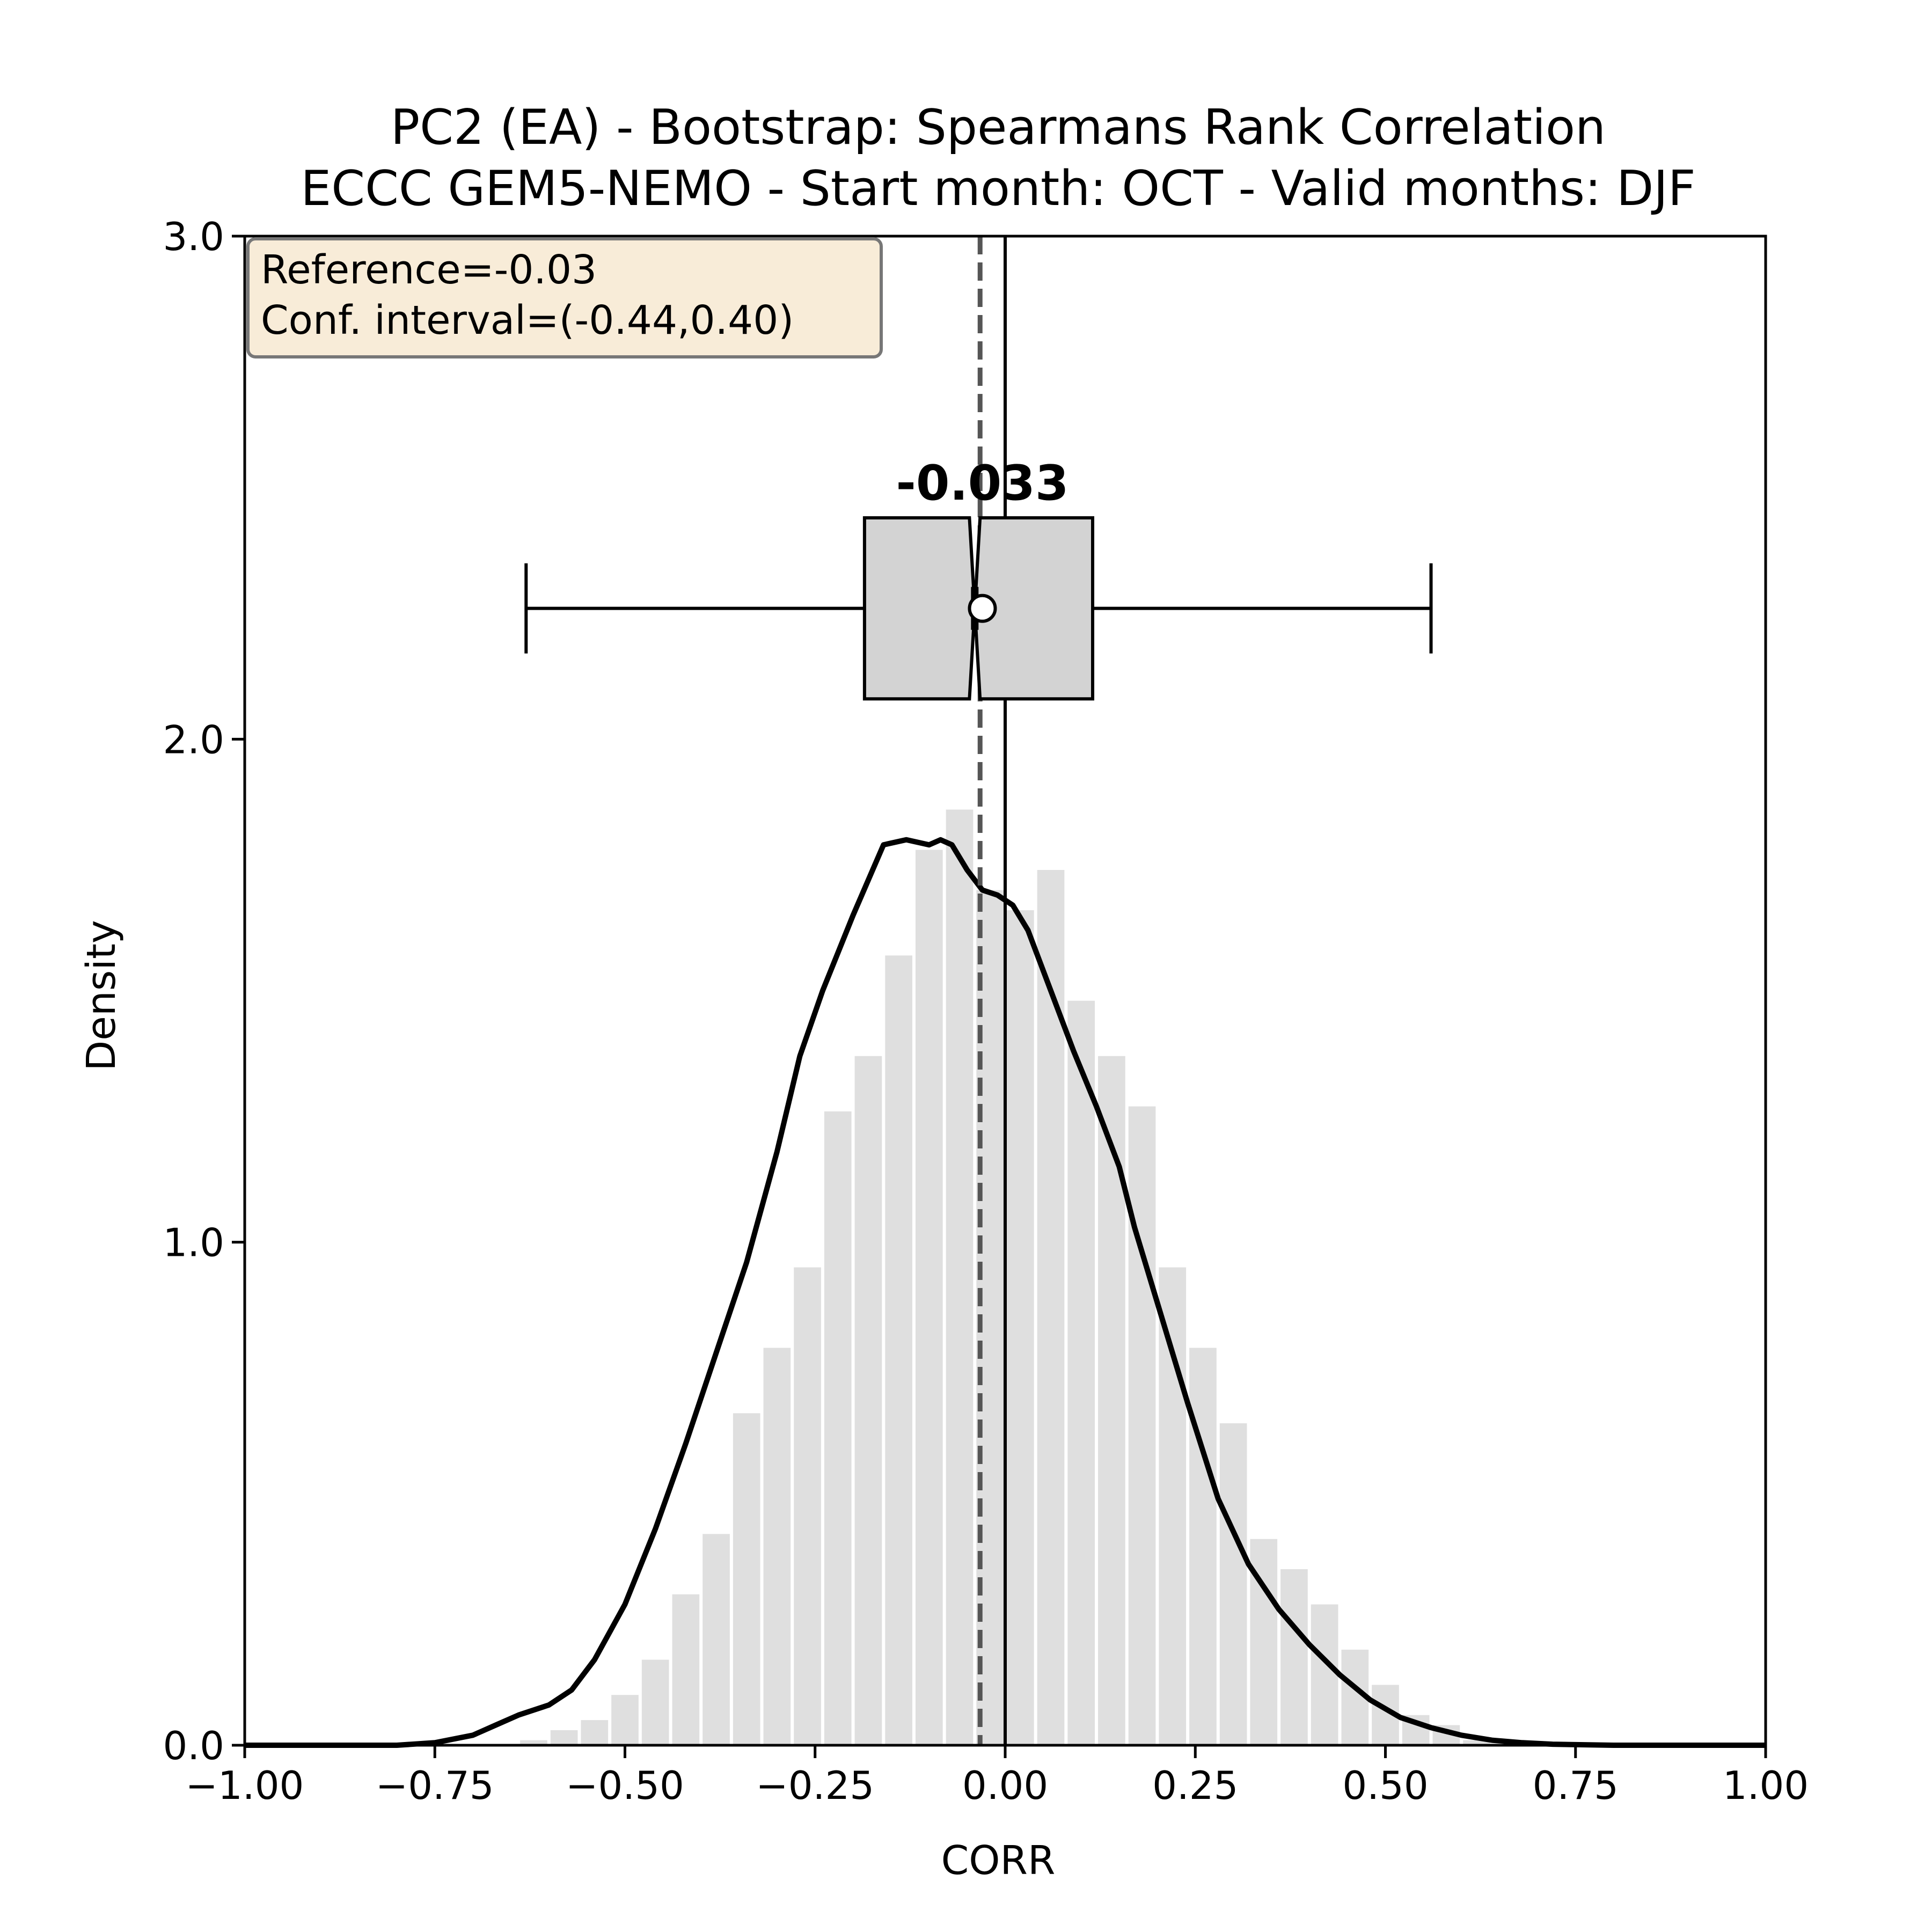 The image size is (1932, 1932). I want to click on annotation-conf-interval: Conf. interval=(-0.44,0.40), so click(527, 320).